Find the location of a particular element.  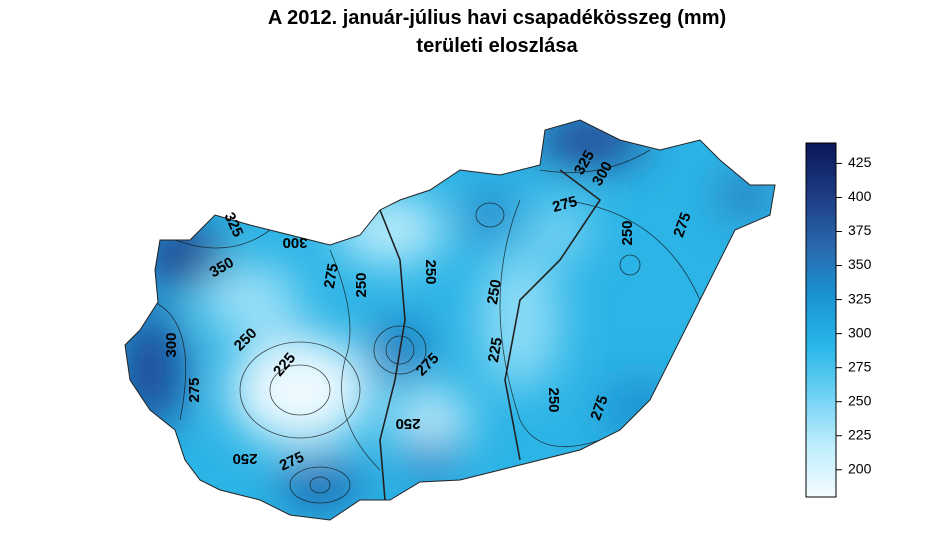

colorbar-tick-label: 300 is located at coordinates (860, 332).